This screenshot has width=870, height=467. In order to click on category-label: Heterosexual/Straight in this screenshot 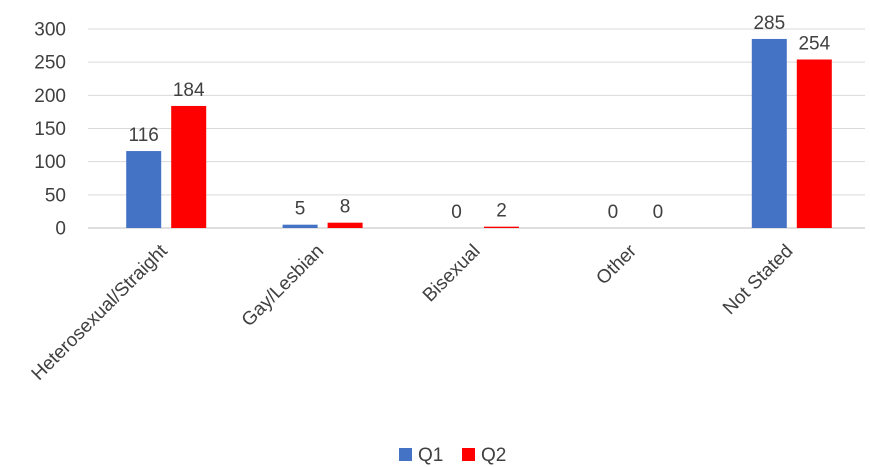, I will do `click(100, 312)`.